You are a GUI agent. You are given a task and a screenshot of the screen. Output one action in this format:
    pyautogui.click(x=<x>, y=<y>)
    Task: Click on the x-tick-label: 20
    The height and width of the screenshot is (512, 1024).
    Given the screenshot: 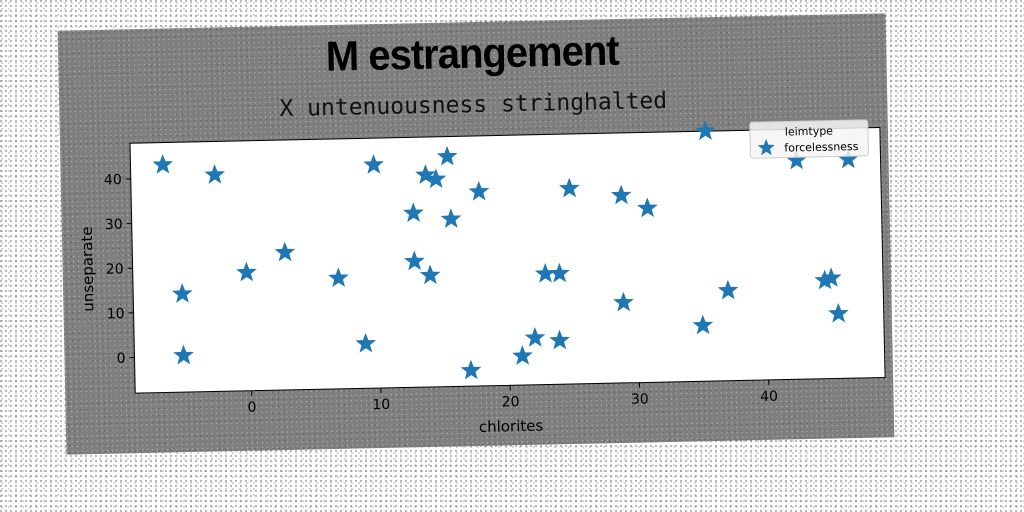 What is the action you would take?
    pyautogui.click(x=510, y=402)
    